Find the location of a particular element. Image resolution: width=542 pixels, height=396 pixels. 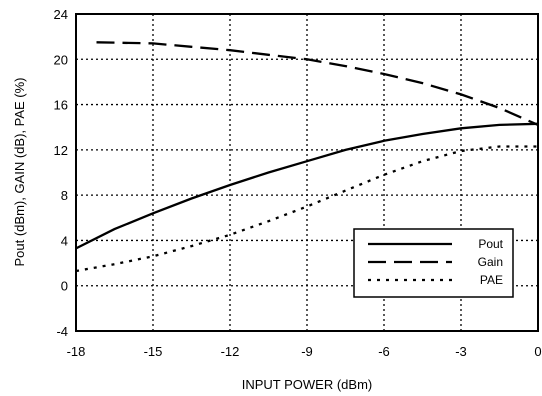

y-tick-label: 8 is located at coordinates (64, 195).